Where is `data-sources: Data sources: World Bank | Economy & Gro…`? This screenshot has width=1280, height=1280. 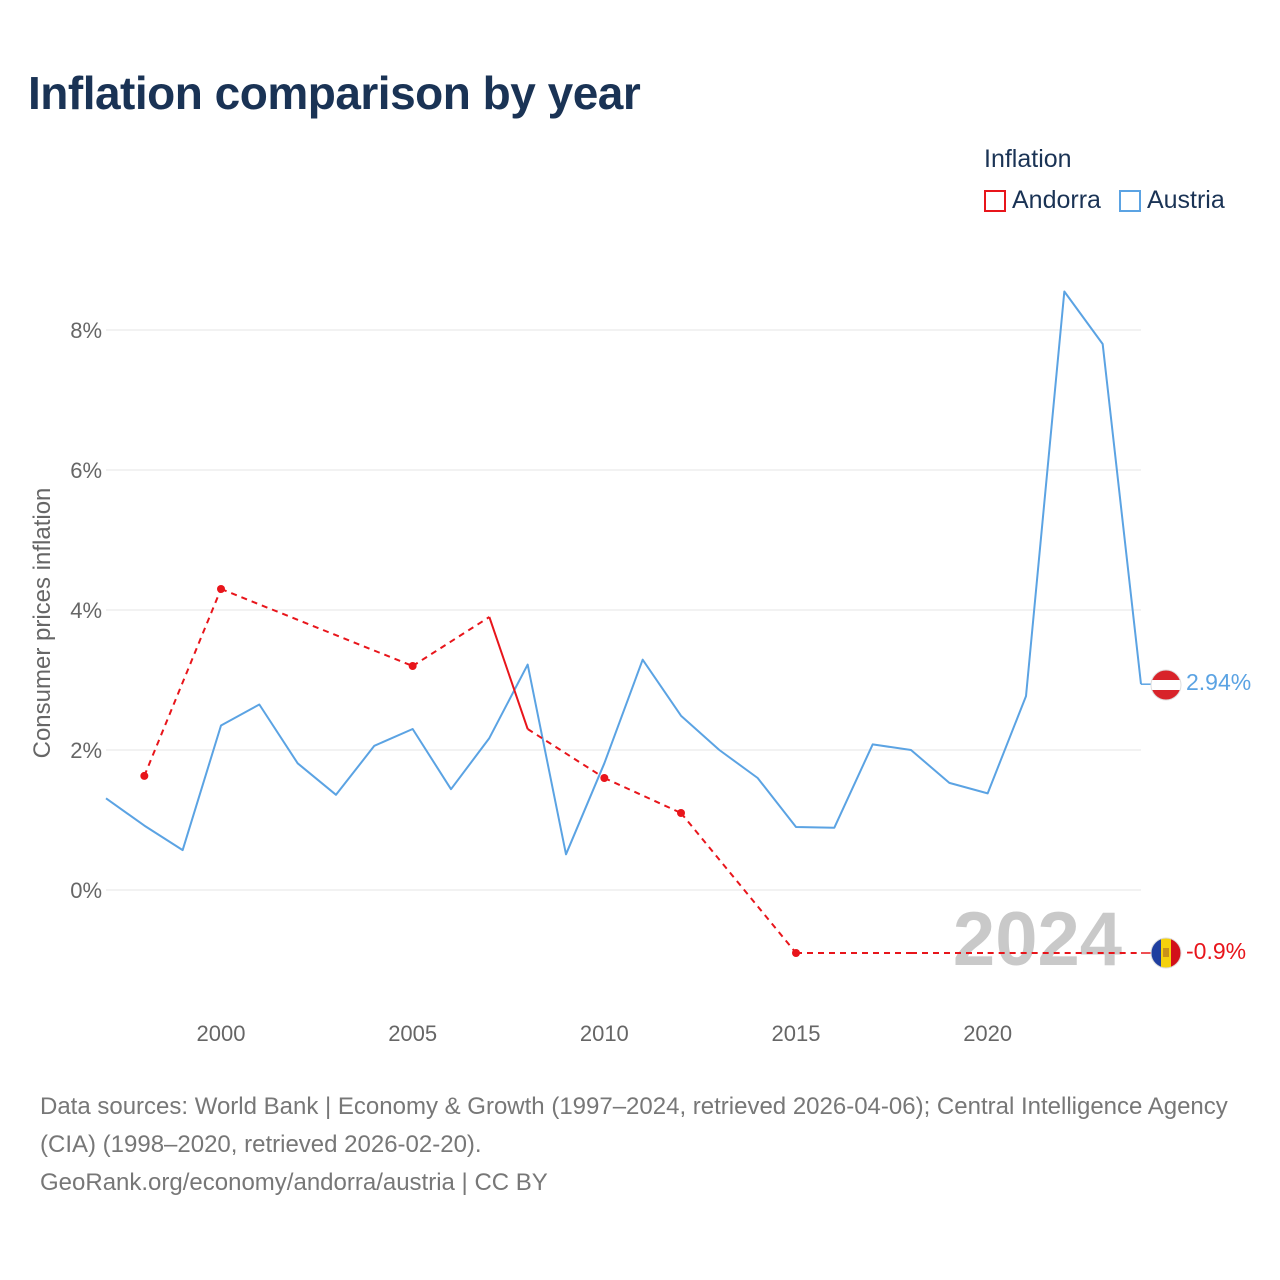
data-sources: Data sources: World Bank | Economy & Gro… is located at coordinates (634, 1125).